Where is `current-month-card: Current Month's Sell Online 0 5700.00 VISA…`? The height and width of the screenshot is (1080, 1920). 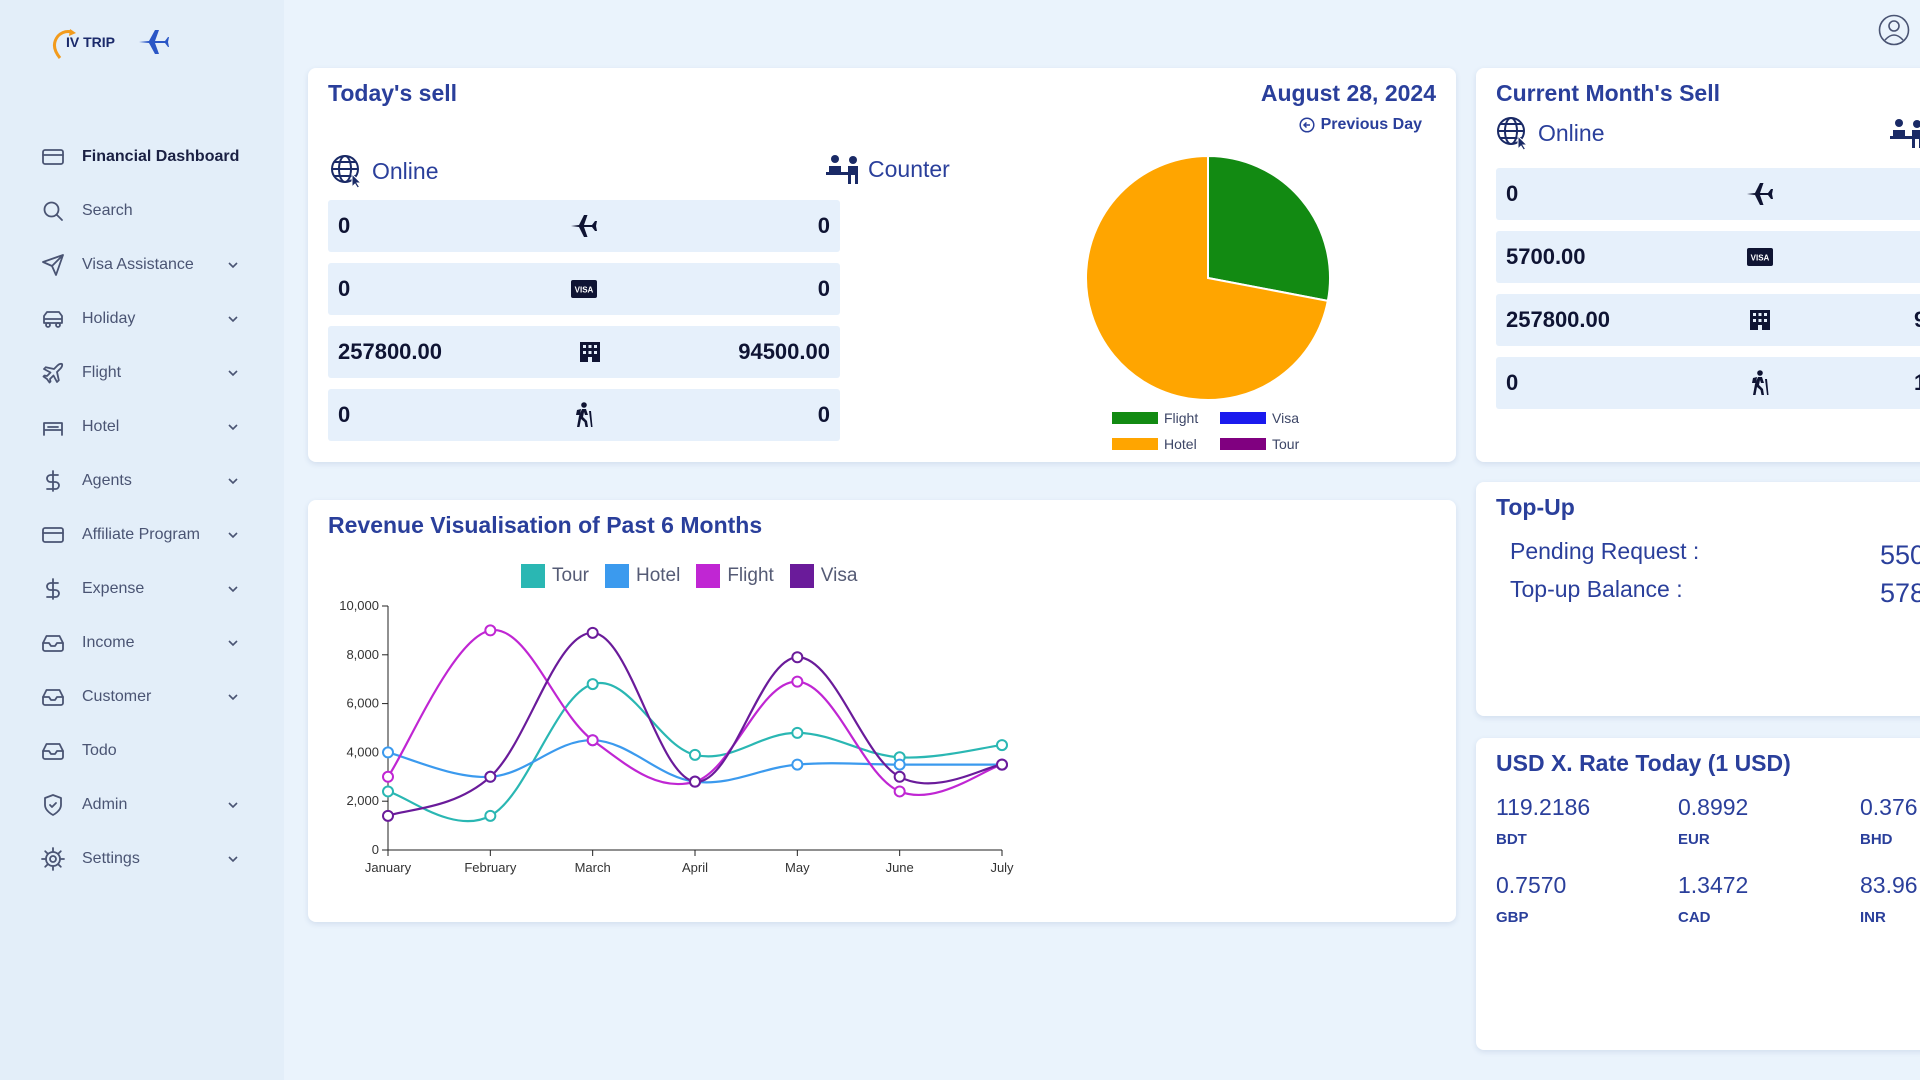
current-month-card: Current Month's Sell Online 0 5700.00 VISA… is located at coordinates (1698, 265).